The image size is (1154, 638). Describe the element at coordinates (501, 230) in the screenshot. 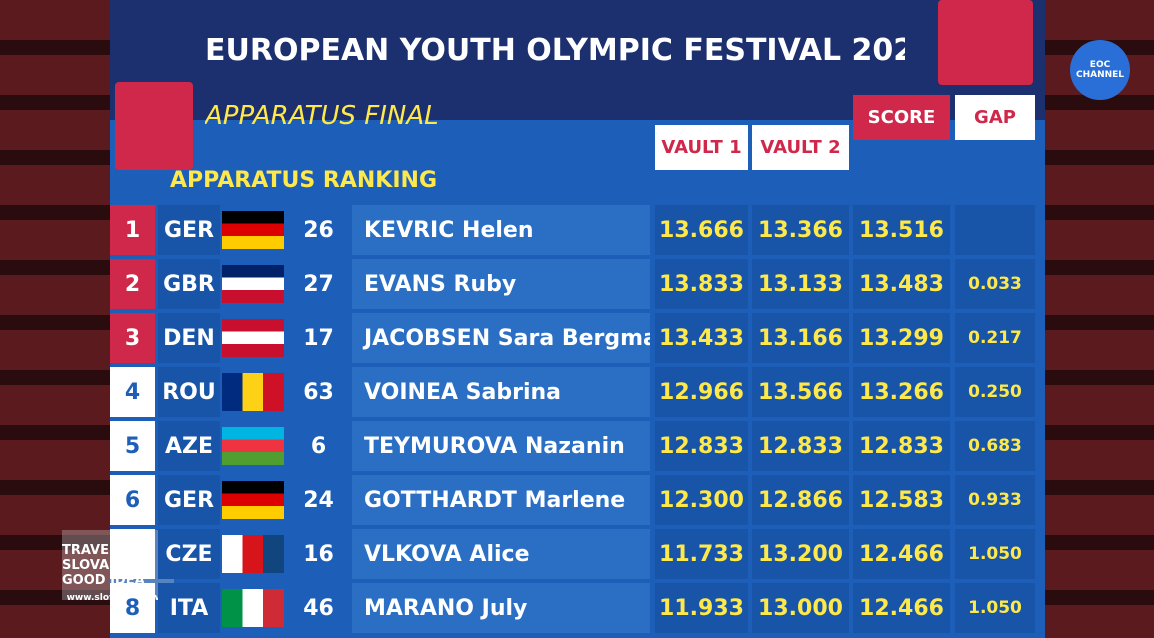

I see `cell-name: KEVRIC Helen` at that location.